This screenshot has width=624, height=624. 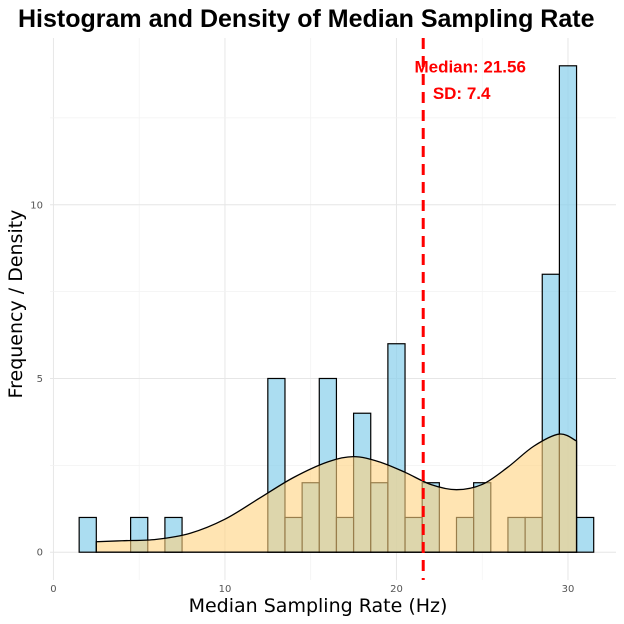 I want to click on annotations: Median: 21.56 SD: 7.4, so click(x=470, y=80).